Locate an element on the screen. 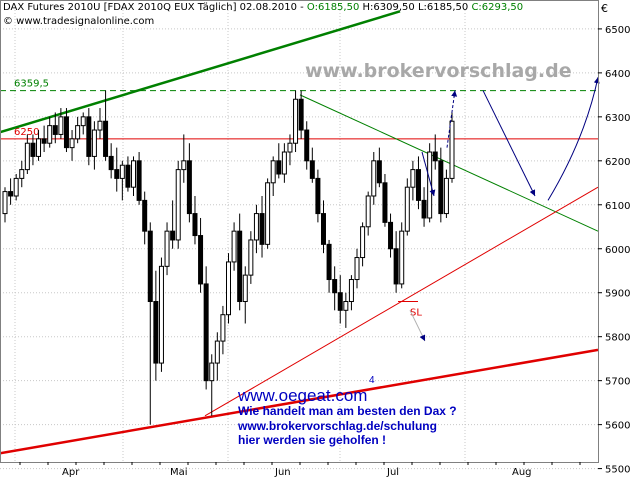 Image resolution: width=640 pixels, height=484 pixels. y-tick-label: 6000 is located at coordinates (617, 250).